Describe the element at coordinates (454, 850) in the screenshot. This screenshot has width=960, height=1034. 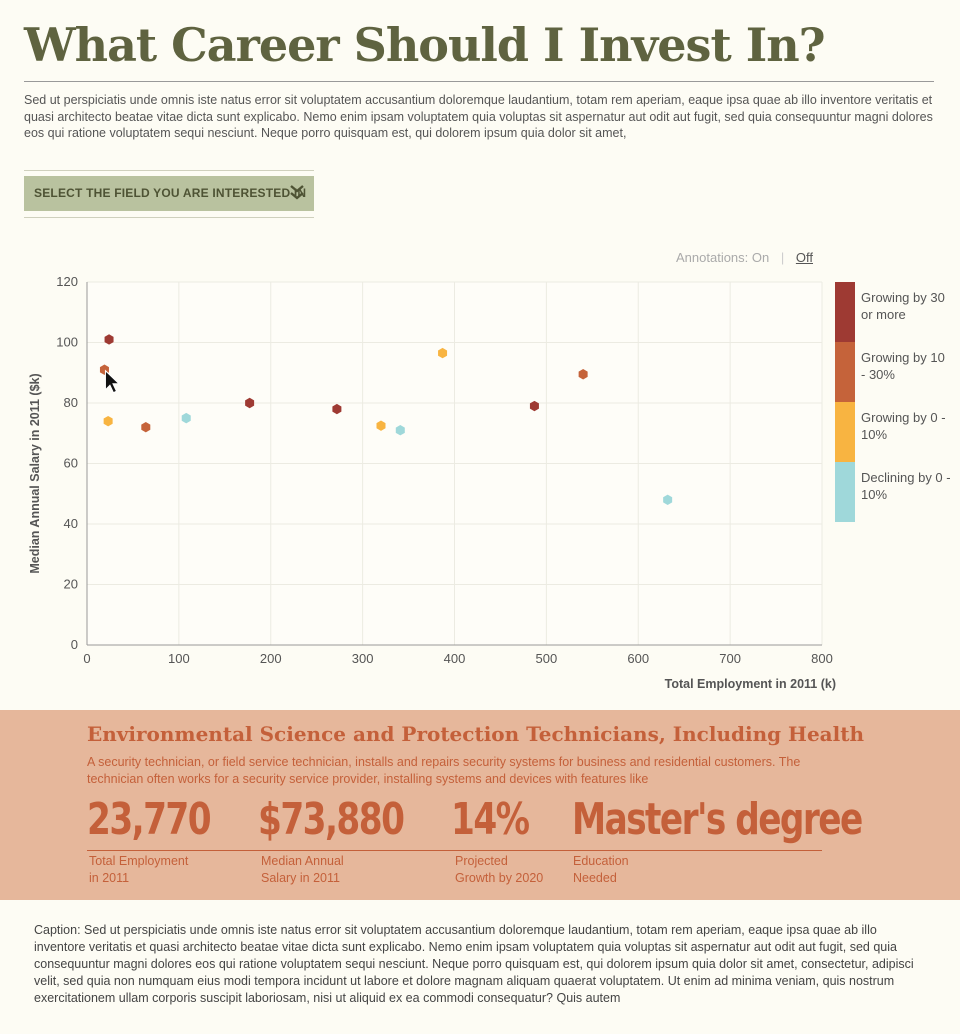
I see `stat-divider` at that location.